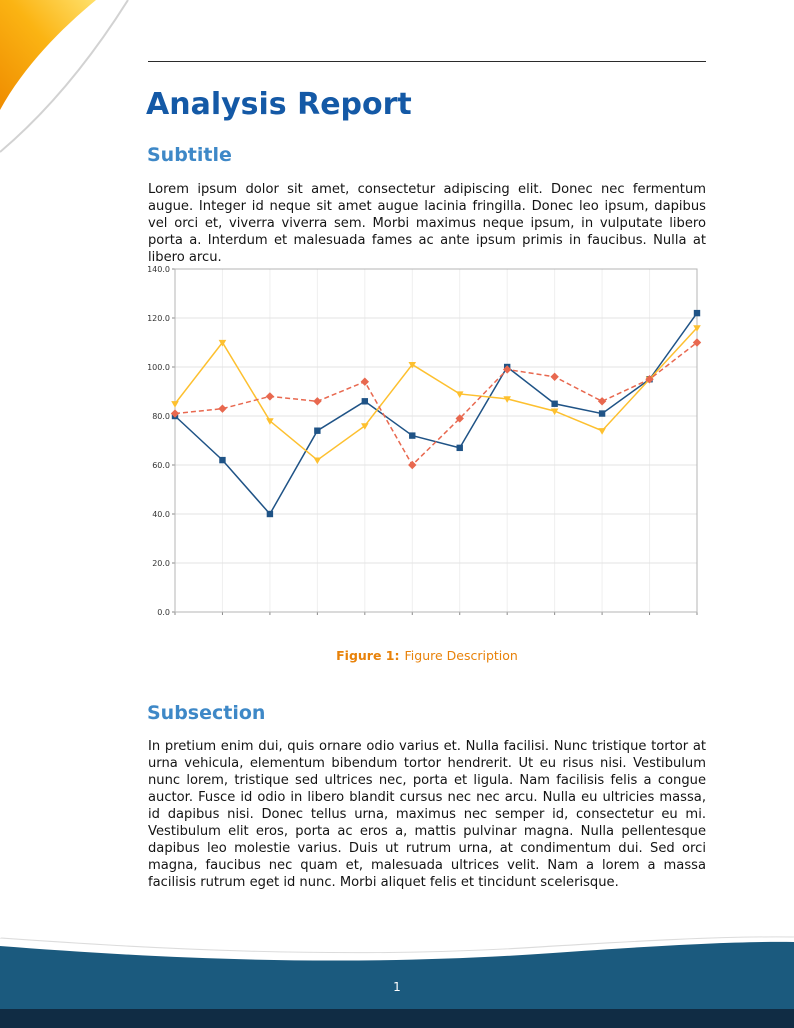  I want to click on corner-orange-shape, so click(48, 55).